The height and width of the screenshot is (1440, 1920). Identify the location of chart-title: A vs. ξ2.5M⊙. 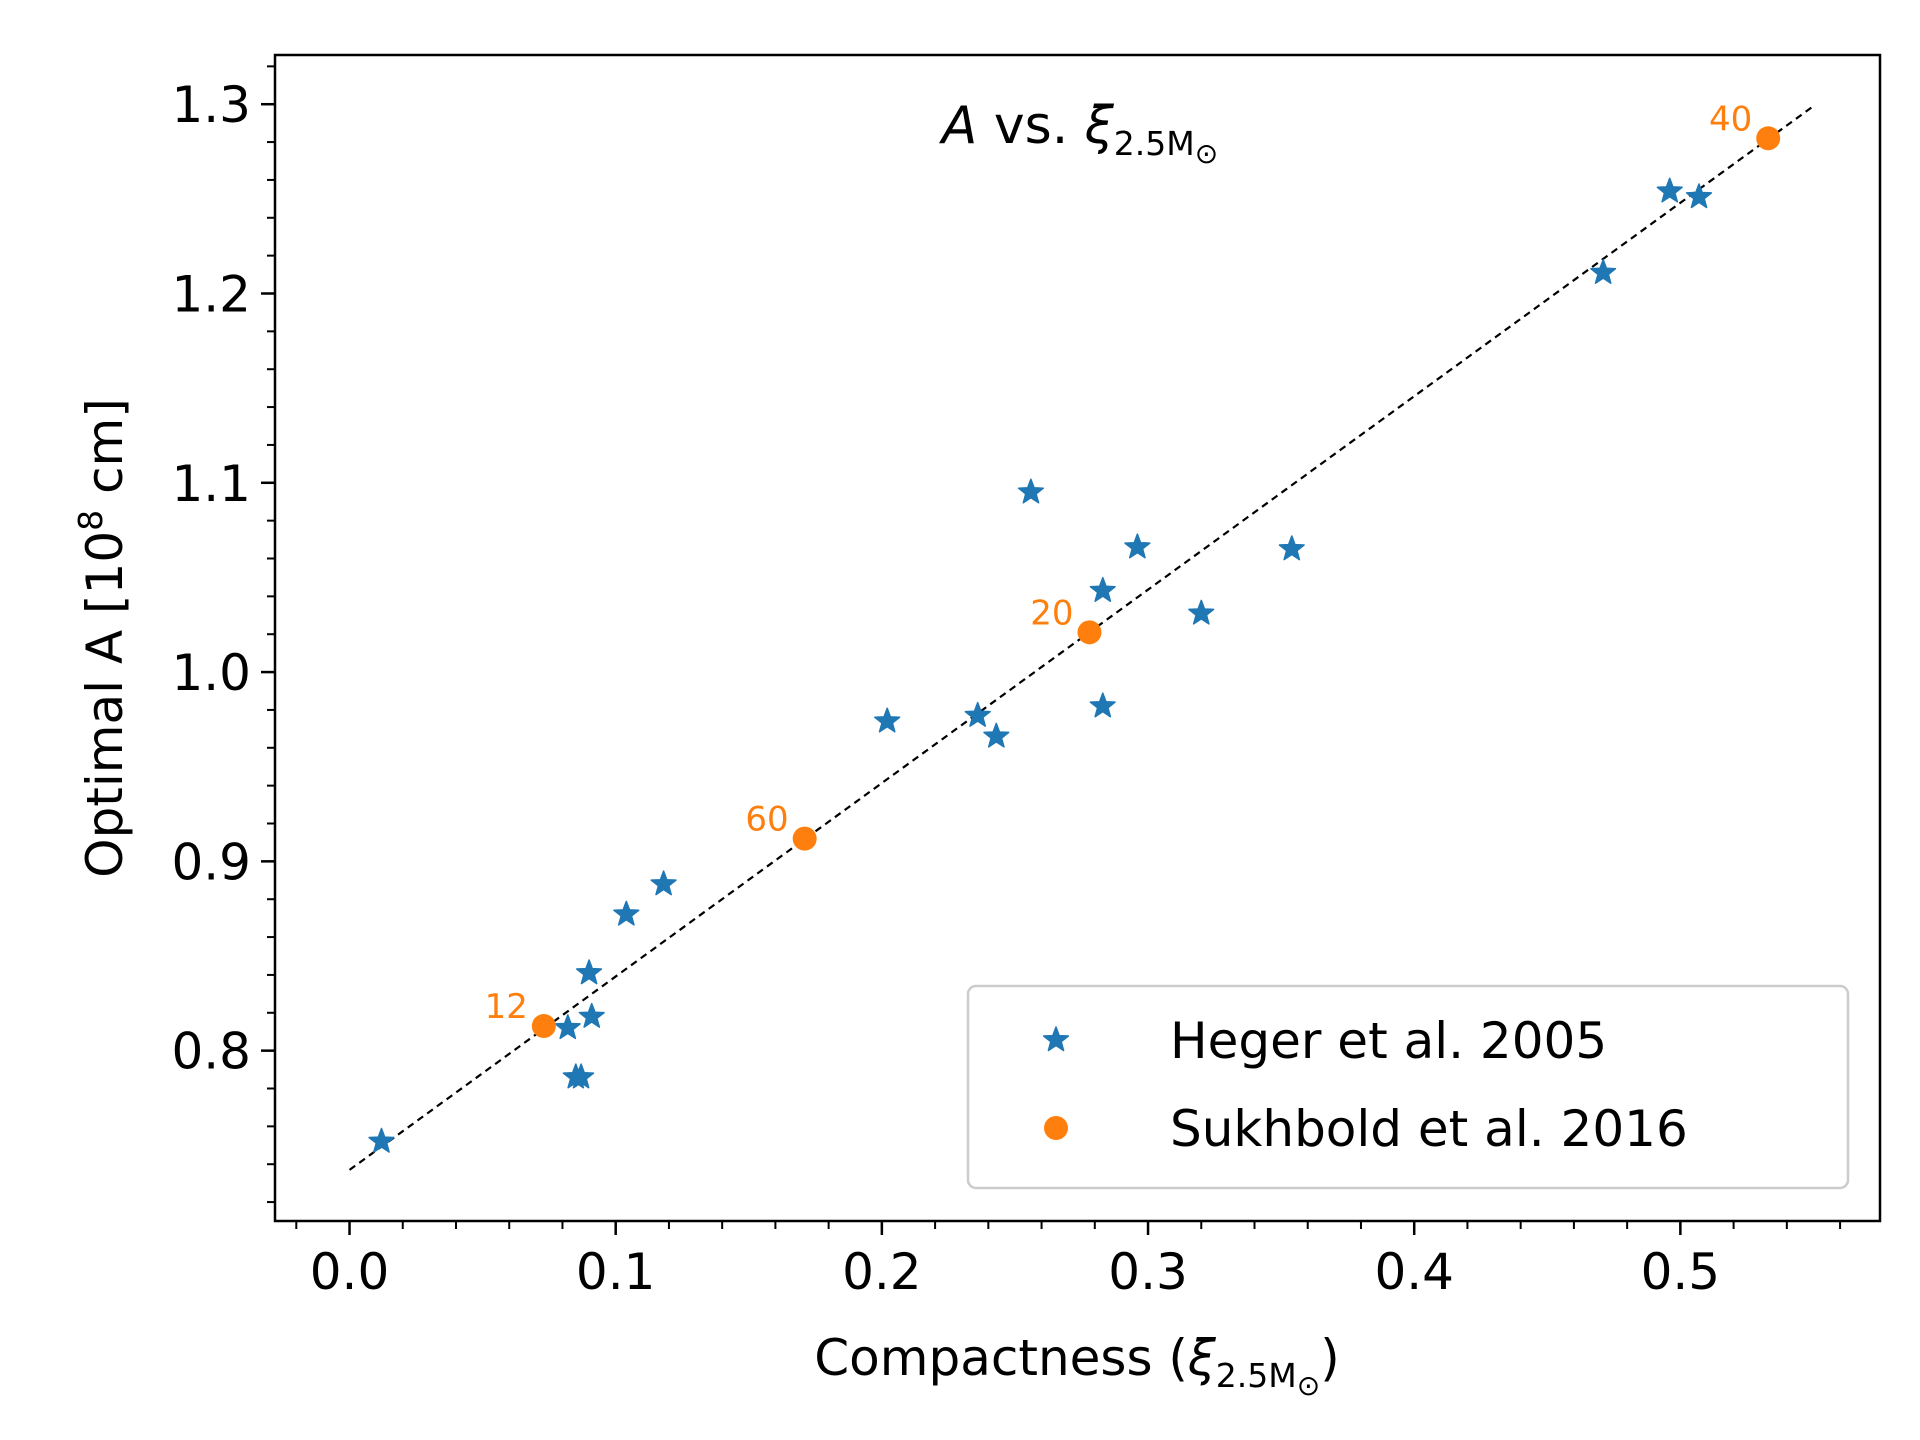
(1078, 133).